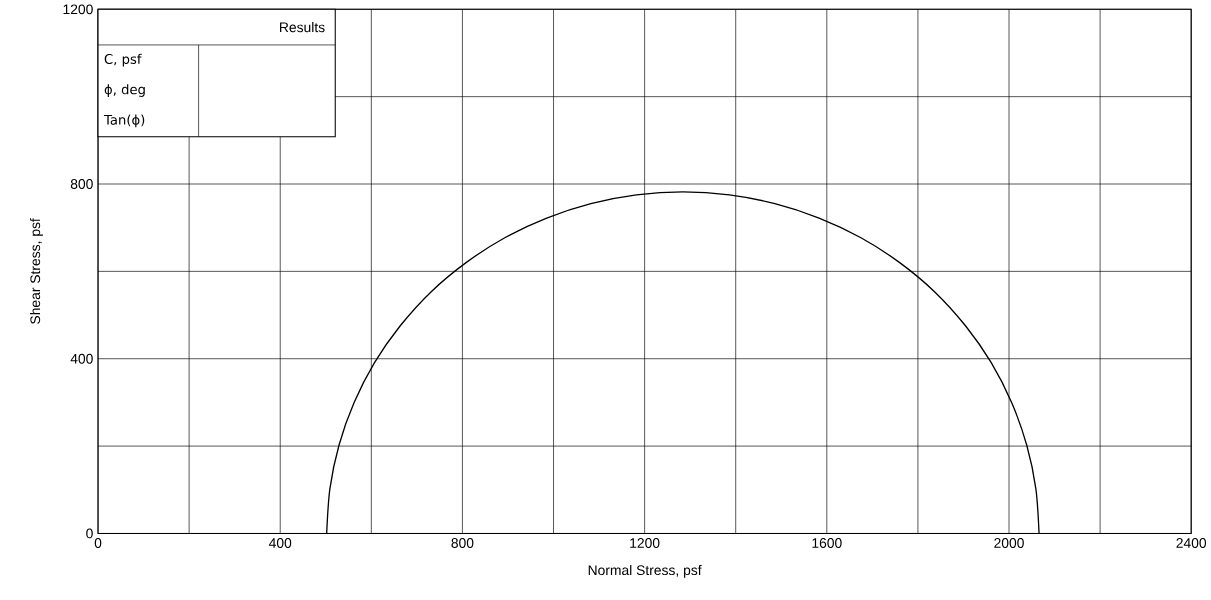  I want to click on x-tick-label: 400, so click(280, 543).